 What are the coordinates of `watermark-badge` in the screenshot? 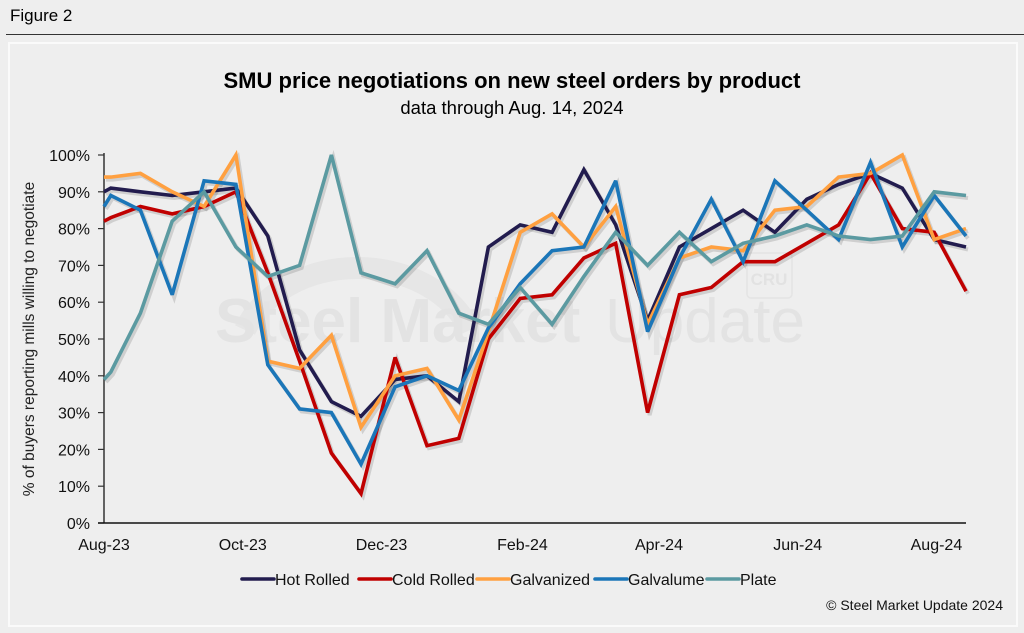 It's located at (769, 275).